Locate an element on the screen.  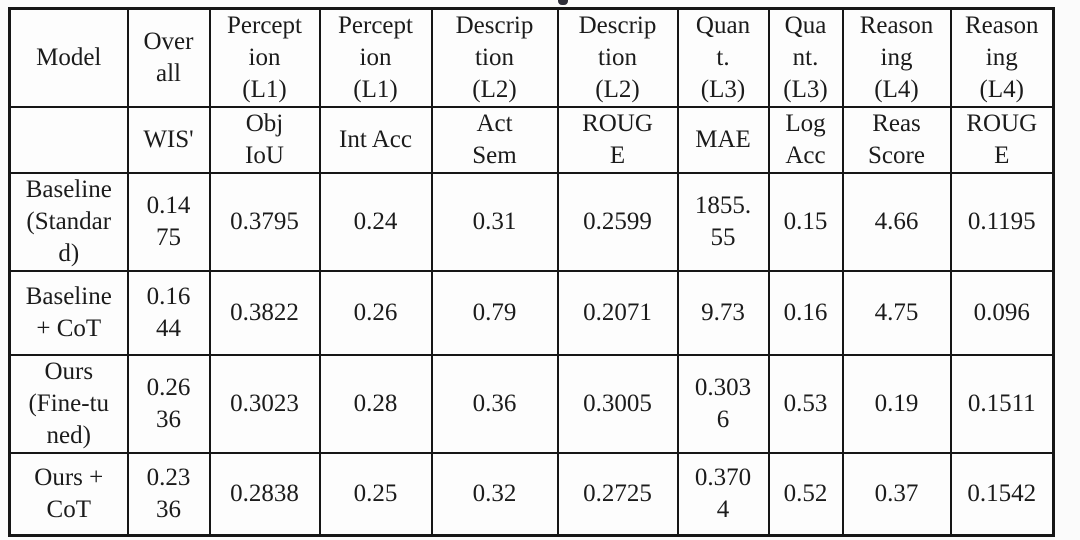
value-cell: 0.3023 is located at coordinates (264, 404).